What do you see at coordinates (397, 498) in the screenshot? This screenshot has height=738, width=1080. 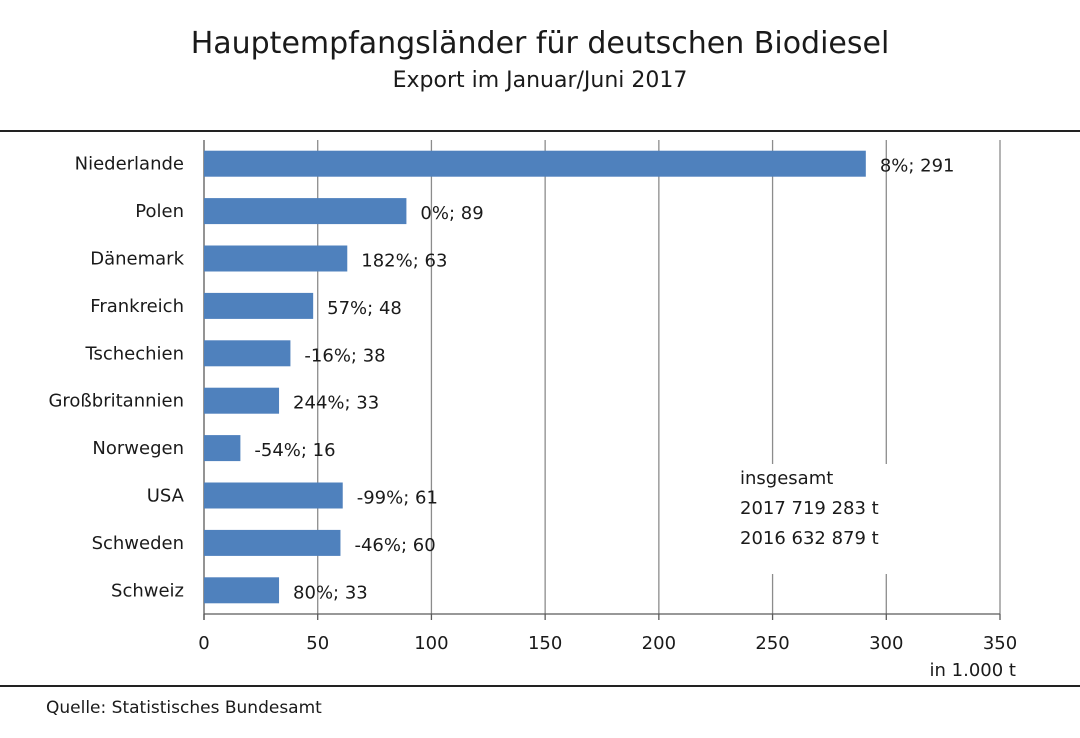 I see `data-label: -99%; 61` at bounding box center [397, 498].